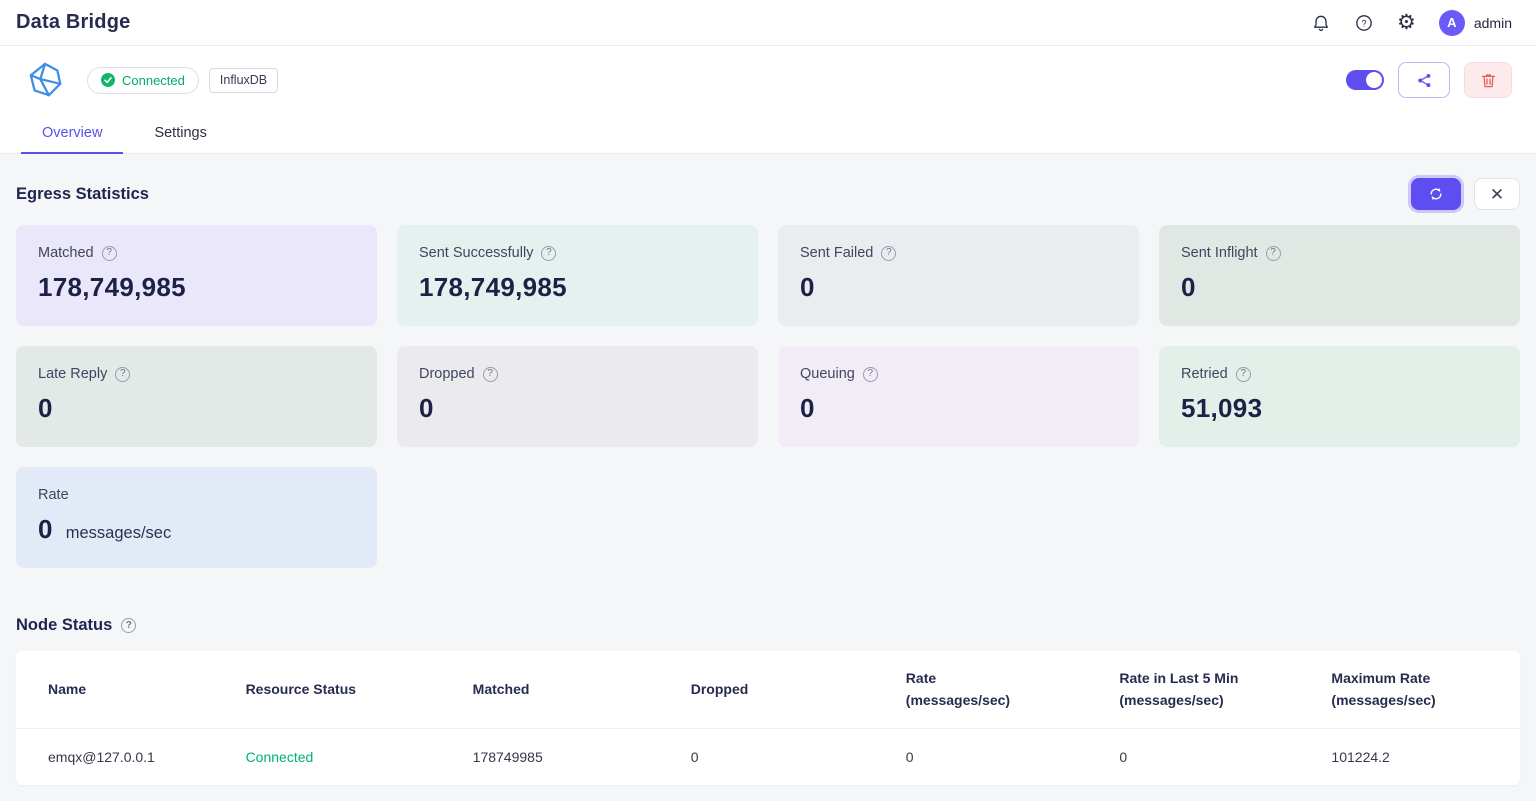  I want to click on topbar-actions: ? ⚙ A admin, so click(1411, 22).